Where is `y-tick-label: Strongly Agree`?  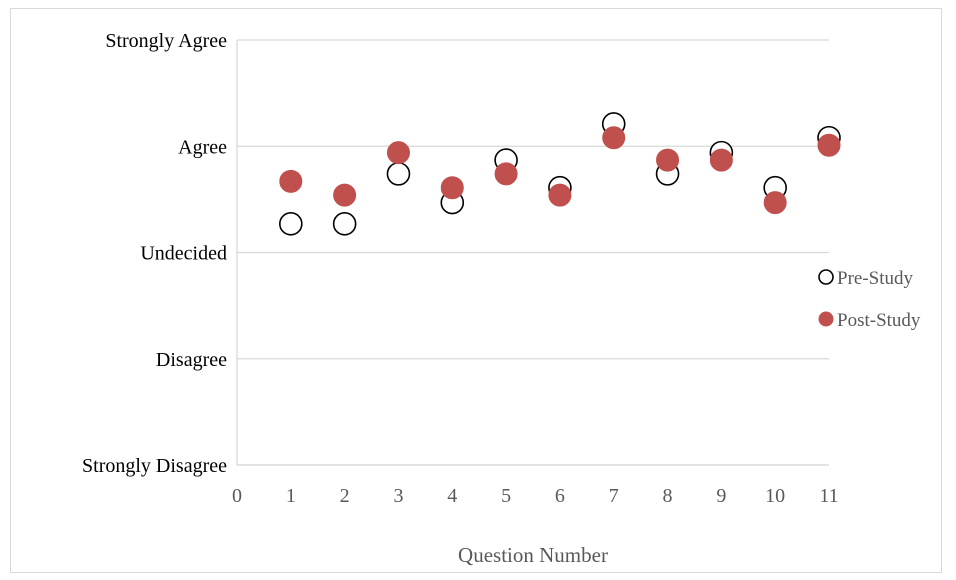
y-tick-label: Strongly Agree is located at coordinates (166, 41).